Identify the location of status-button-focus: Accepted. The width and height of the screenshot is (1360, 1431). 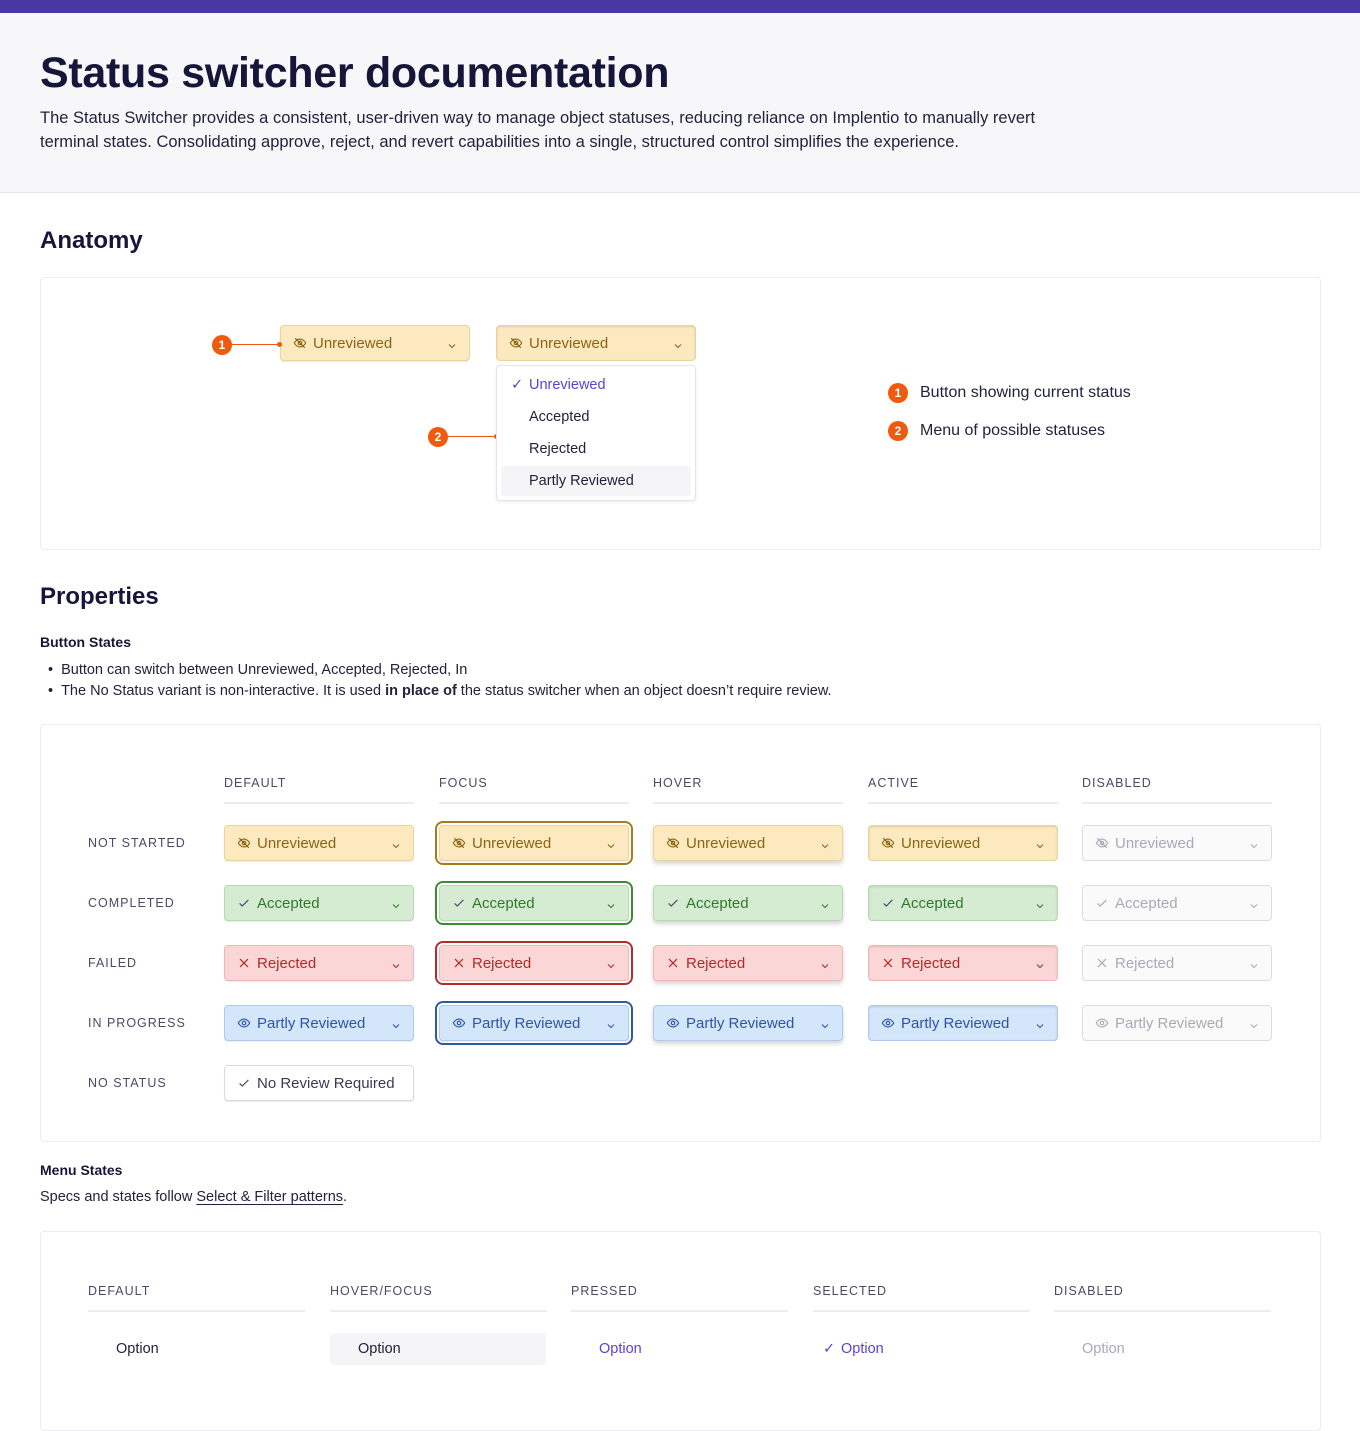
(534, 903).